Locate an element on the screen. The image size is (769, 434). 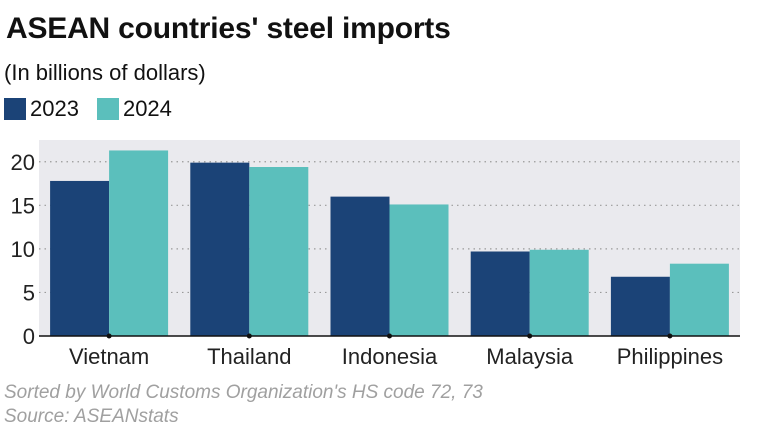
bar-indonesia-2024 is located at coordinates (419, 270).